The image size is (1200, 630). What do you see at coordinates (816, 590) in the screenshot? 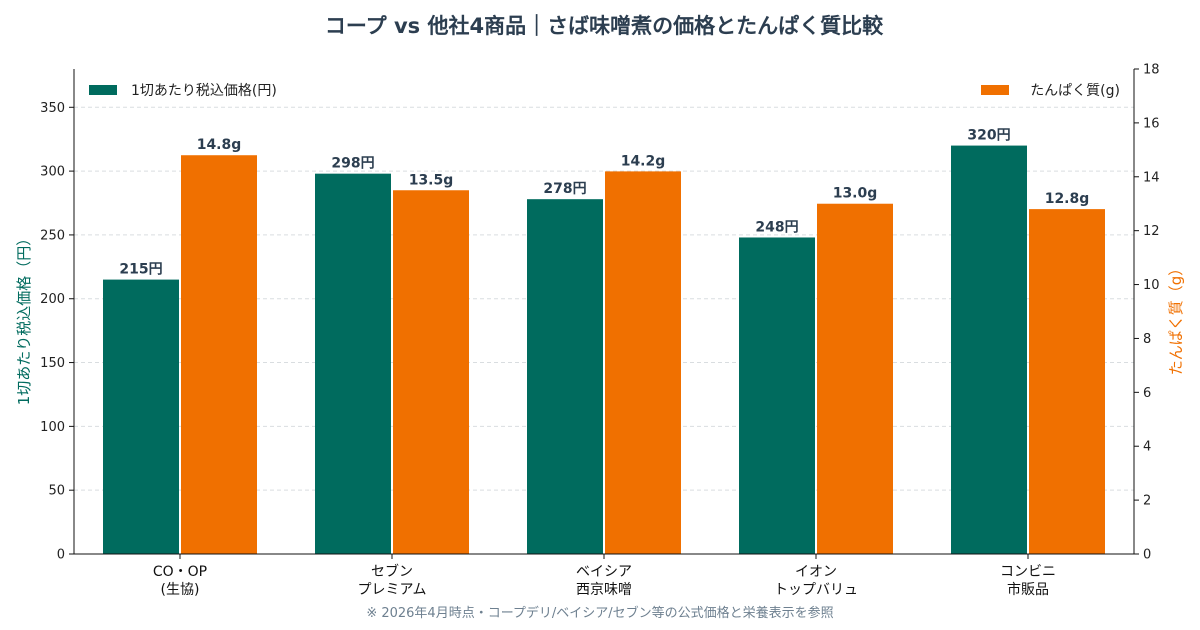
I see `category-label: トップバリュ` at bounding box center [816, 590].